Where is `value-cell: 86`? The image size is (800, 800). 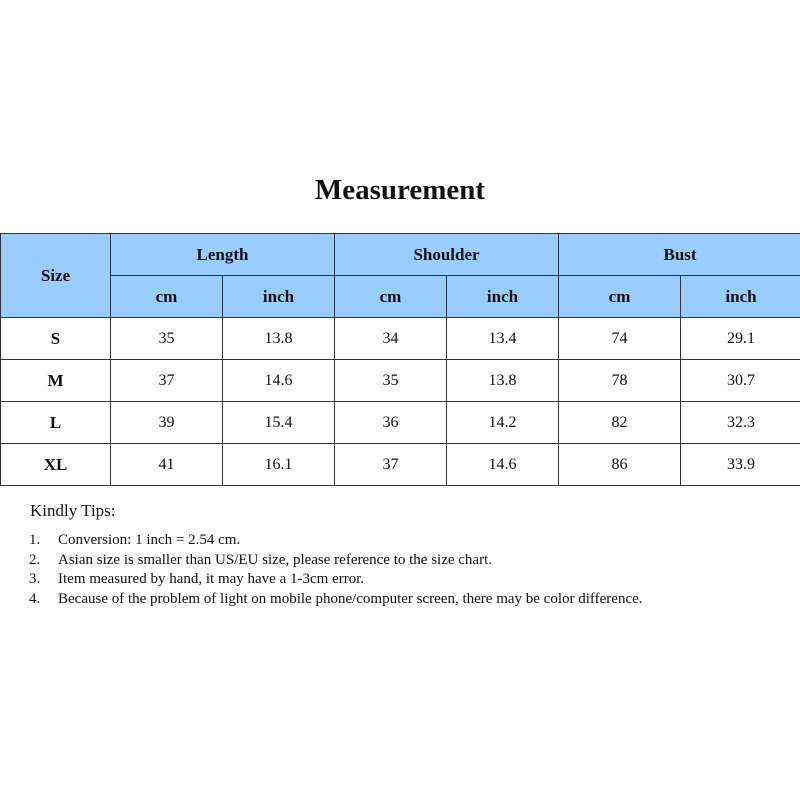
value-cell: 86 is located at coordinates (620, 464).